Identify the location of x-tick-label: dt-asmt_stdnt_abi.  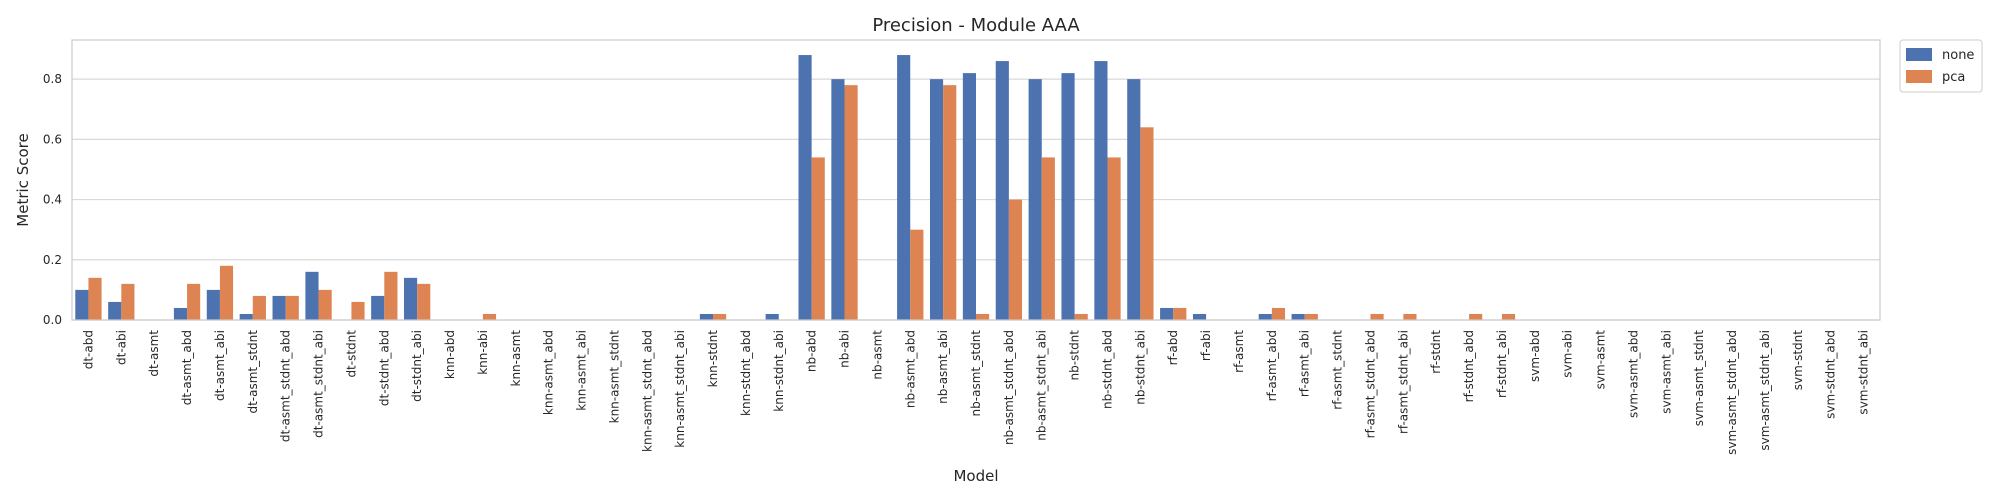
(319, 384).